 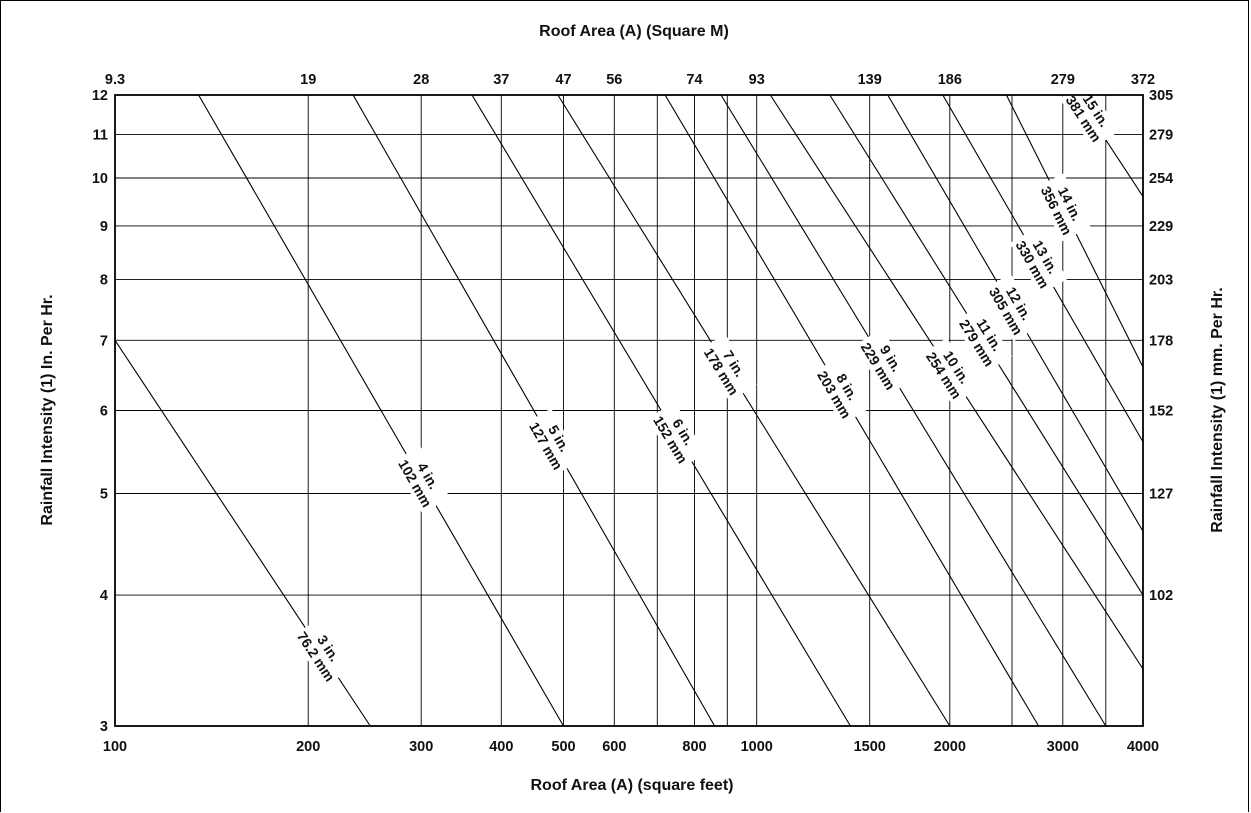 I want to click on y-right-tick-label: 127, so click(x=1161, y=495).